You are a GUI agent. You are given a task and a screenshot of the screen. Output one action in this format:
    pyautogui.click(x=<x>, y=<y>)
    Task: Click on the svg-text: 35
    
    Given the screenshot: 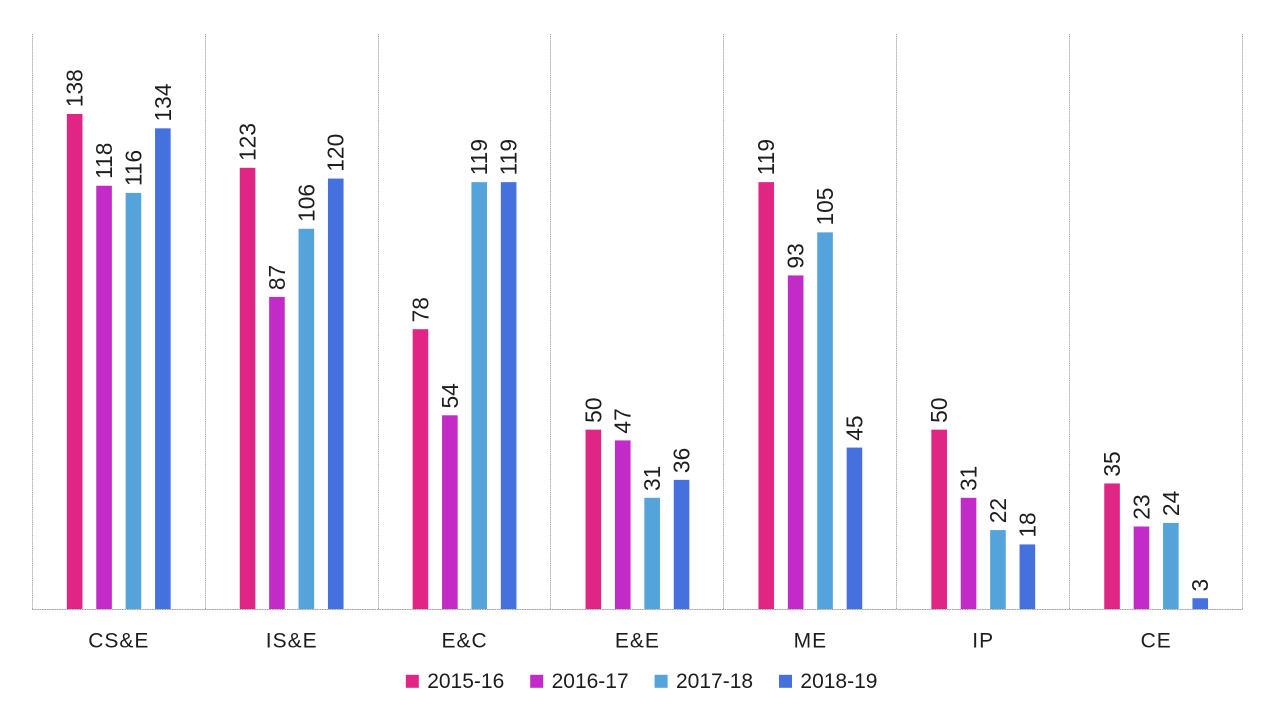 What is the action you would take?
    pyautogui.click(x=1112, y=463)
    